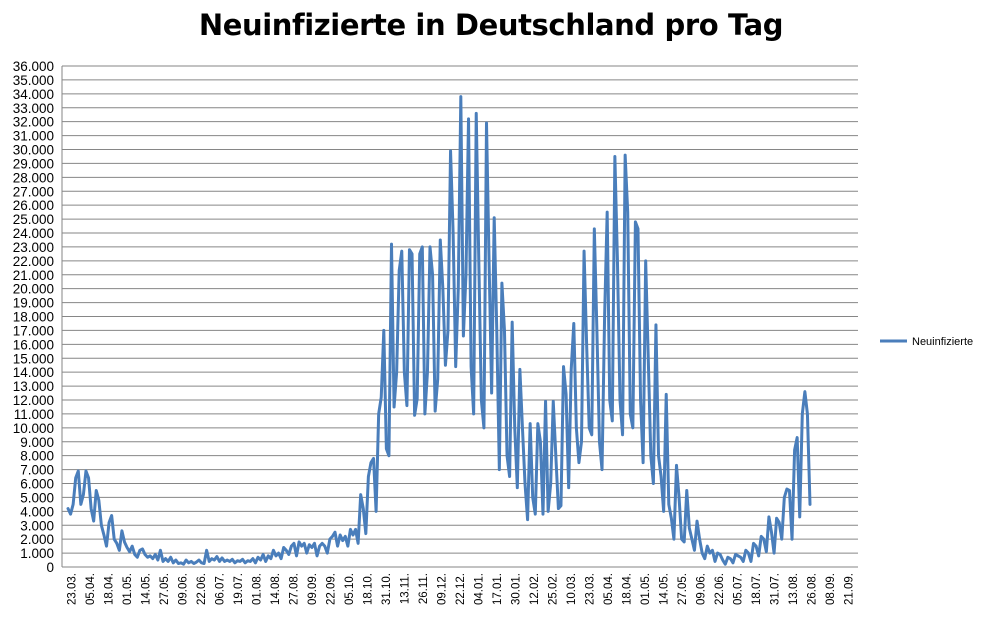 The width and height of the screenshot is (991, 634). Describe the element at coordinates (368, 589) in the screenshot. I see `x-tick-label: 18.10.` at that location.